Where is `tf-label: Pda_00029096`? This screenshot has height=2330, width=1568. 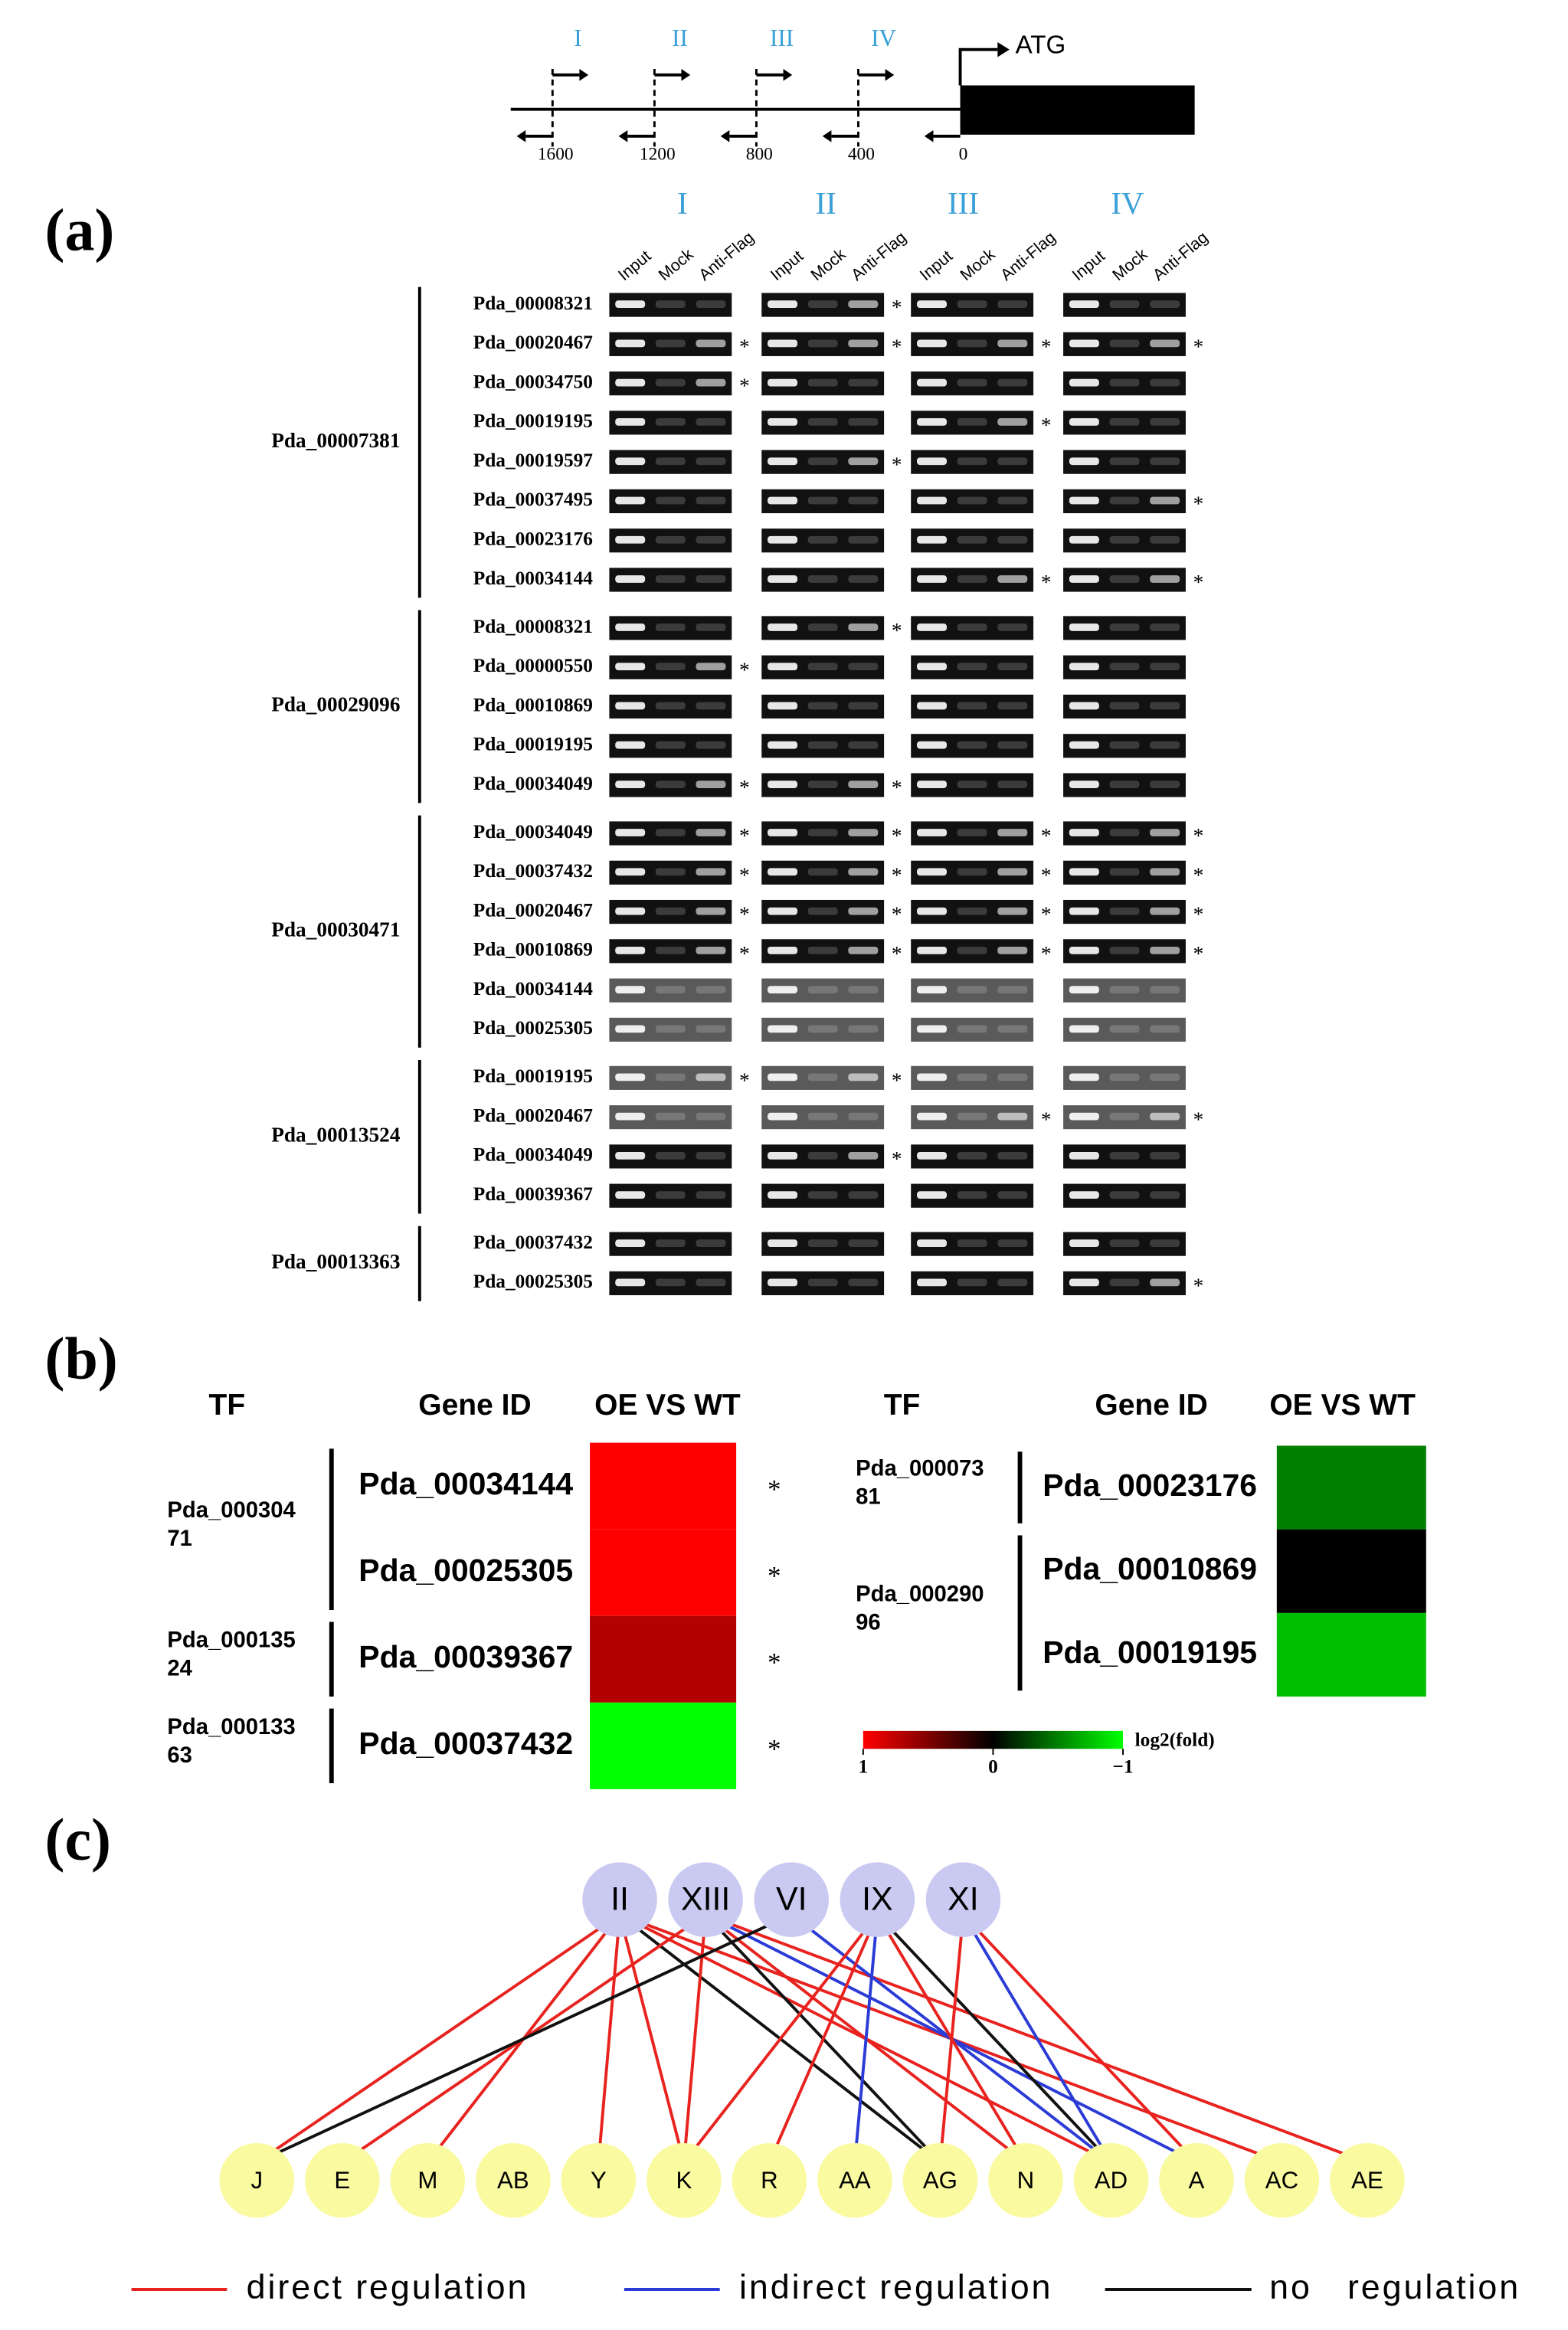 tf-label: Pda_00029096 is located at coordinates (920, 1608).